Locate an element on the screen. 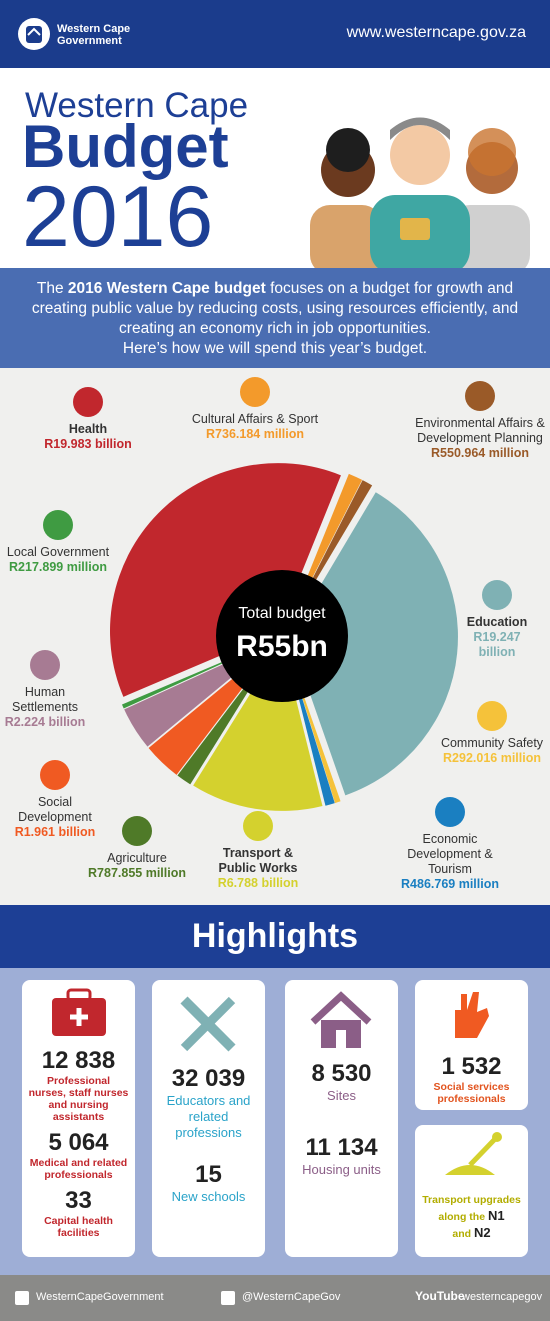 The image size is (550, 1321). pie-label: Social Development R1.961 billion is located at coordinates (55, 800).